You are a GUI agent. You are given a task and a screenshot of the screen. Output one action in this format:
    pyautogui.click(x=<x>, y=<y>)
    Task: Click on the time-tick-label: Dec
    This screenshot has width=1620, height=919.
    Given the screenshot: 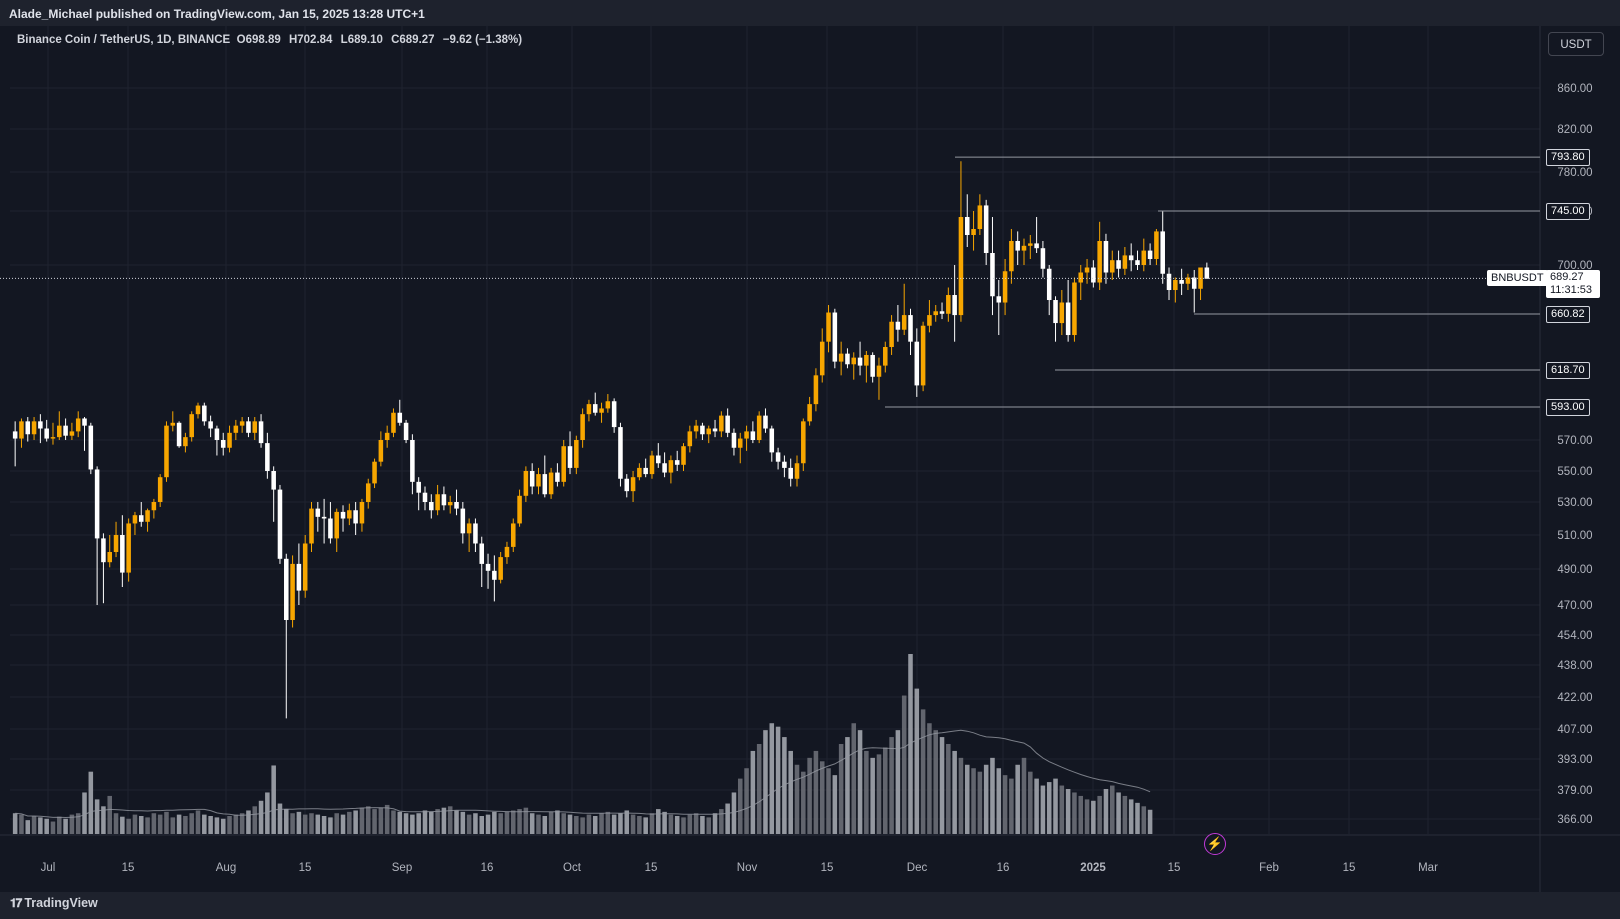 What is the action you would take?
    pyautogui.click(x=917, y=868)
    